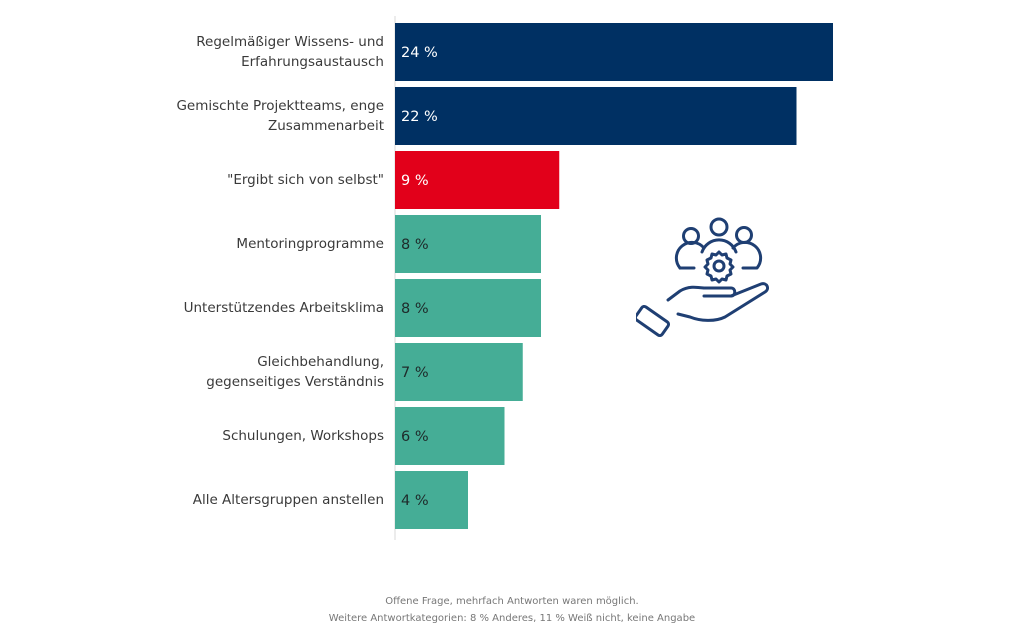 Image resolution: width=1024 pixels, height=636 pixels. What do you see at coordinates (415, 181) in the screenshot?
I see `data-label: 9 %` at bounding box center [415, 181].